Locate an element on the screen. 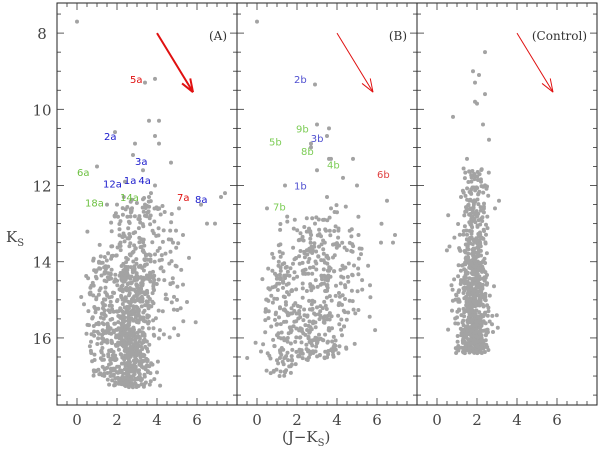  source-label: 7b is located at coordinates (279, 207).